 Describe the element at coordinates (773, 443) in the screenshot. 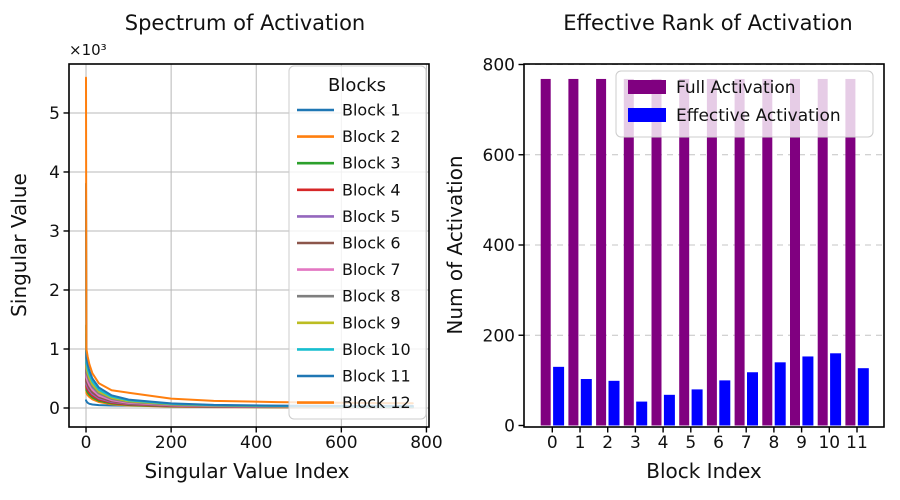

I see `x-tick-label: 8` at that location.